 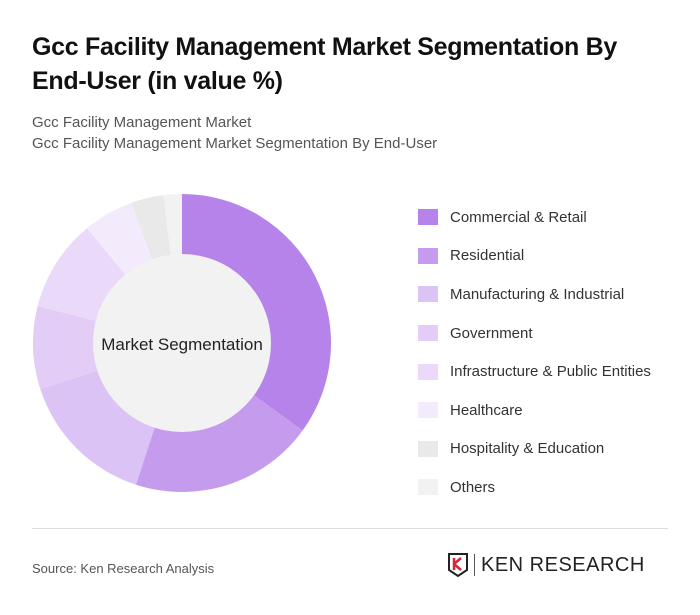 I want to click on legend-label: Hospitality & Education, so click(x=527, y=449).